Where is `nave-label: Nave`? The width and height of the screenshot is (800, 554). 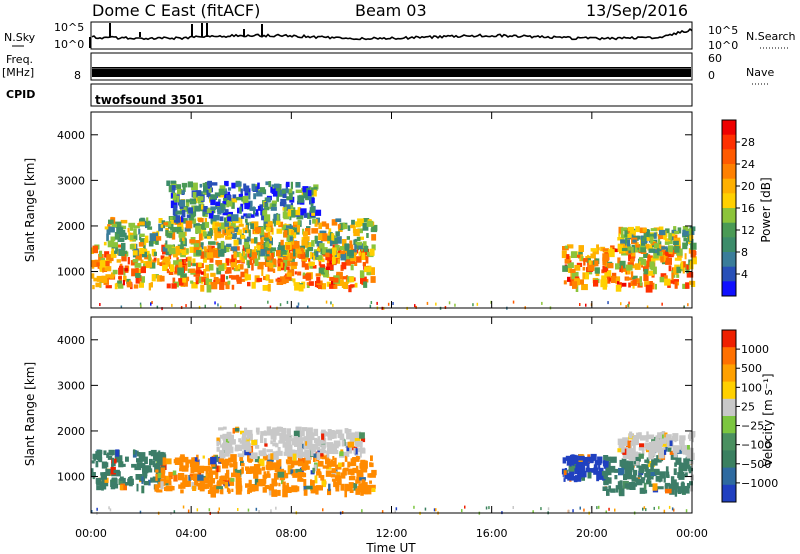
nave-label: Nave is located at coordinates (760, 72).